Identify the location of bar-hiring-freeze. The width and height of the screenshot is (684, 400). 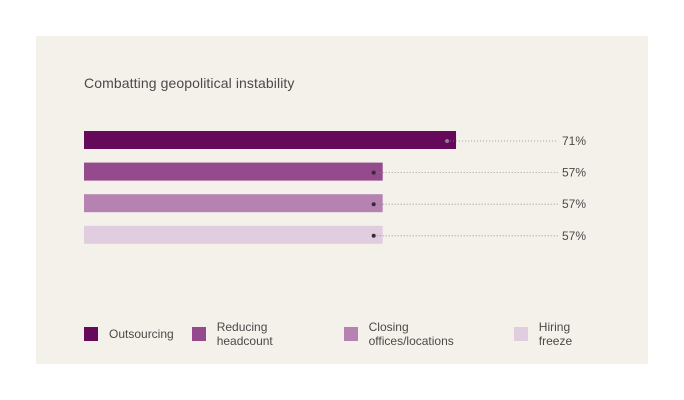
(233, 234).